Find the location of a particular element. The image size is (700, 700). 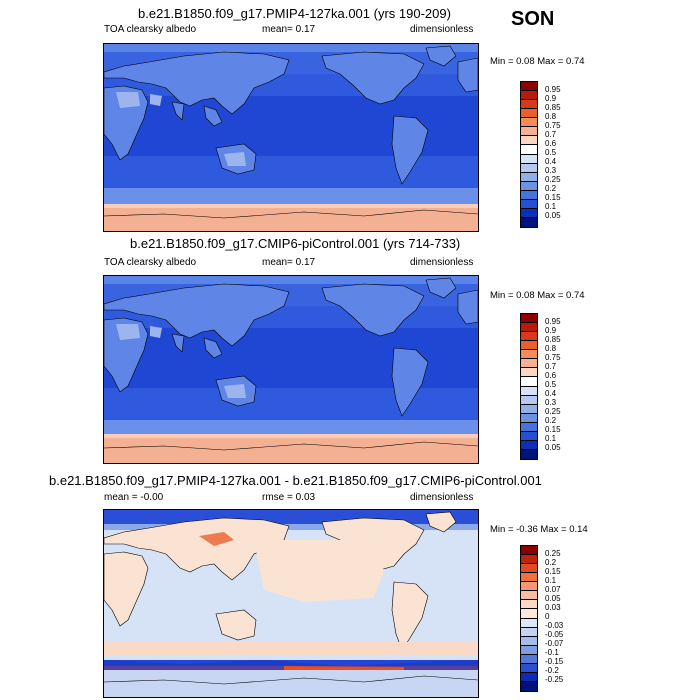

panel2-minmax: Min = 0.08 Max = 0.74 is located at coordinates (537, 295).